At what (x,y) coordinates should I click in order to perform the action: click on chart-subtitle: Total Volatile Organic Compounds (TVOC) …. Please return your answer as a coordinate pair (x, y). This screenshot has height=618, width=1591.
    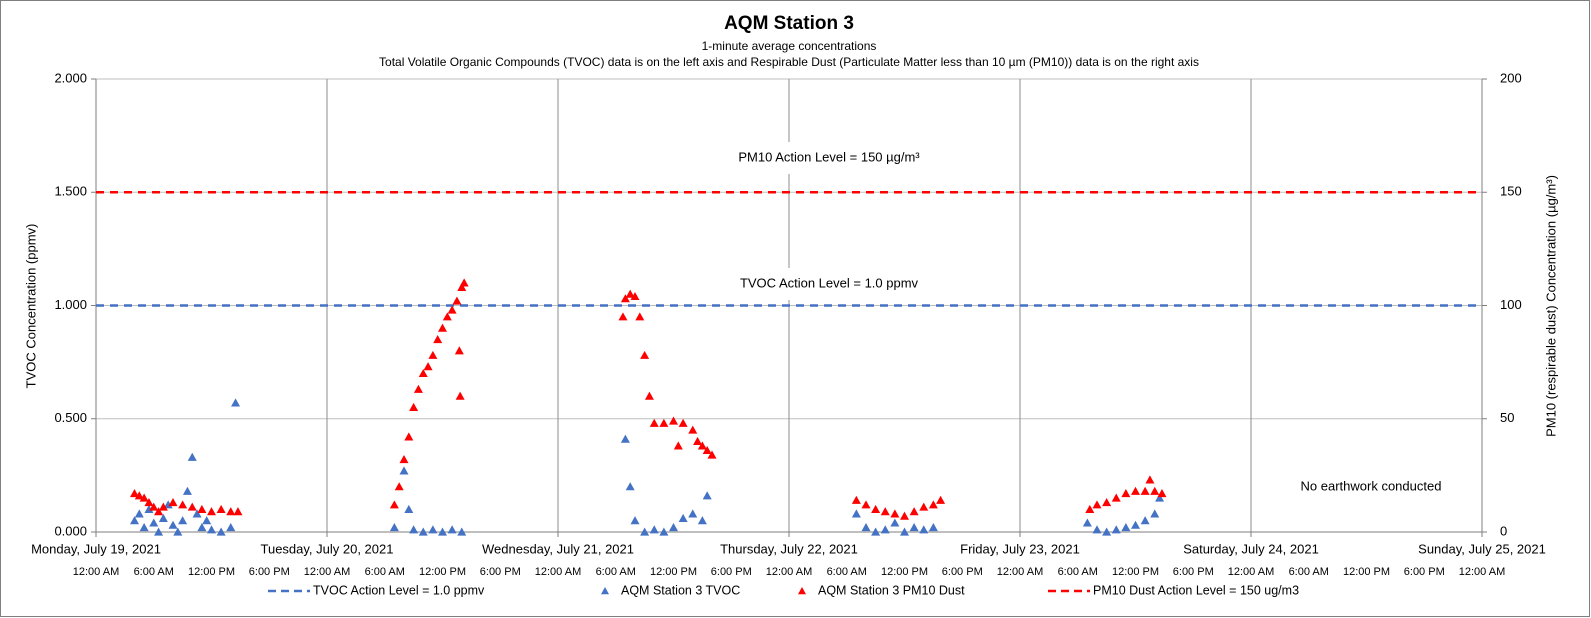
    Looking at the image, I should click on (789, 62).